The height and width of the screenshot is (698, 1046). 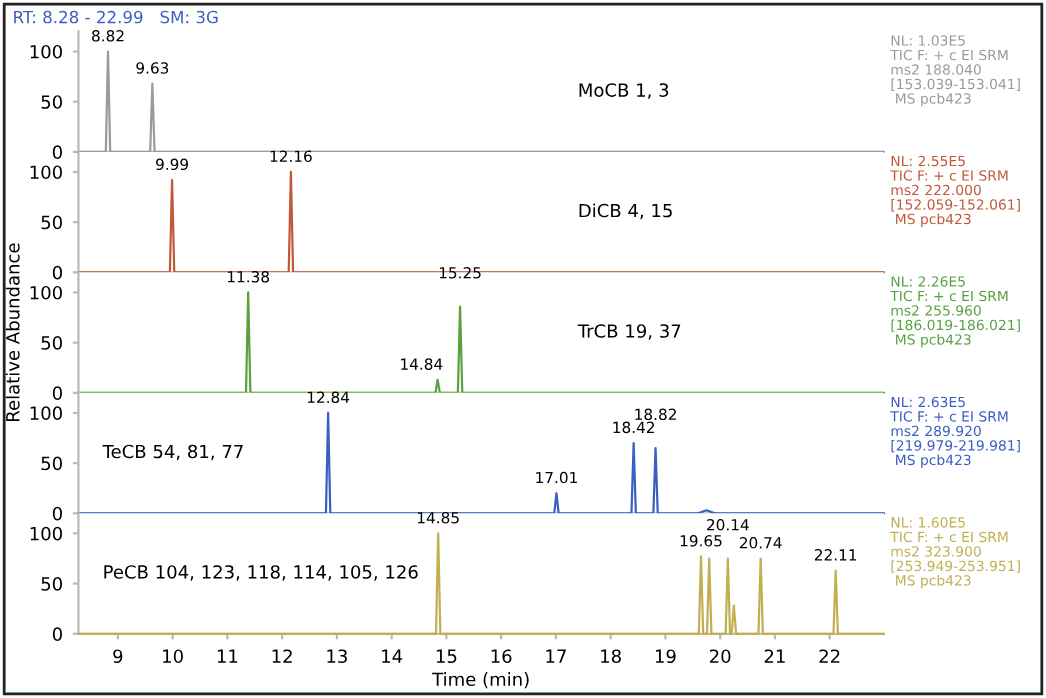 What do you see at coordinates (227, 656) in the screenshot?
I see `x-tick-label: 11` at bounding box center [227, 656].